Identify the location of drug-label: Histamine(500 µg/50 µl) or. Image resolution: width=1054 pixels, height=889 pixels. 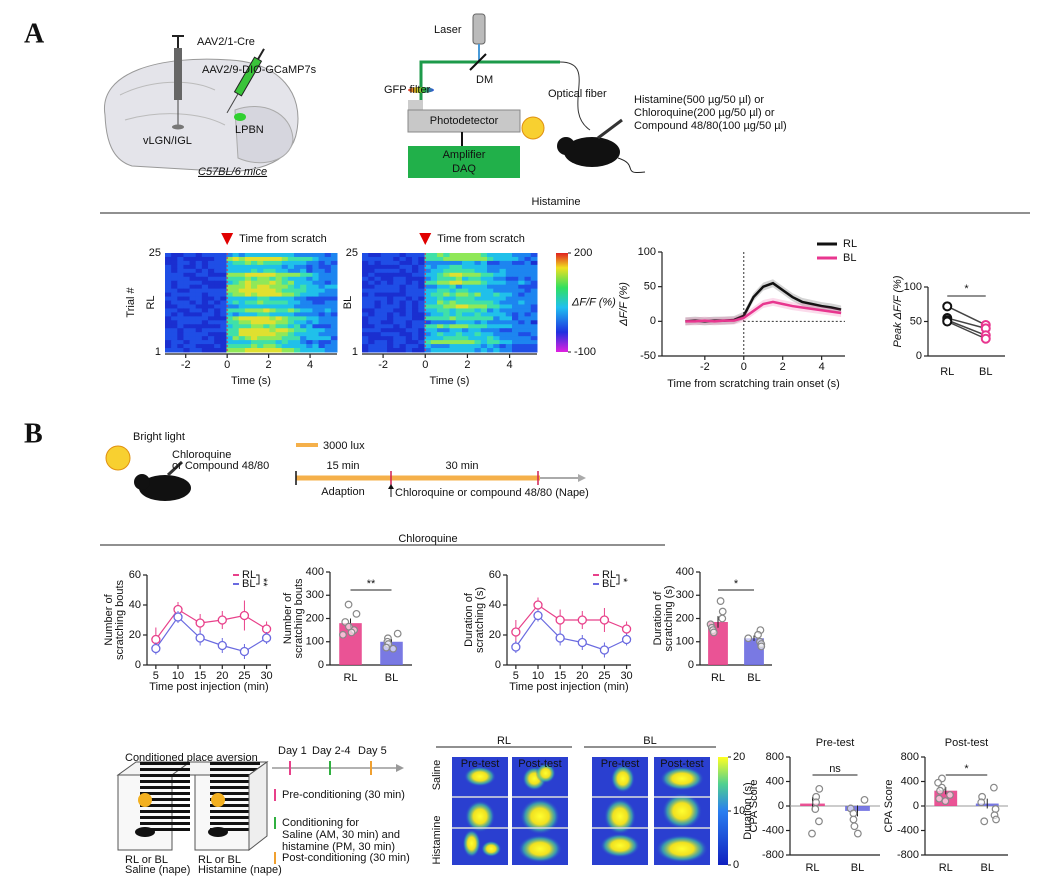
(699, 100).